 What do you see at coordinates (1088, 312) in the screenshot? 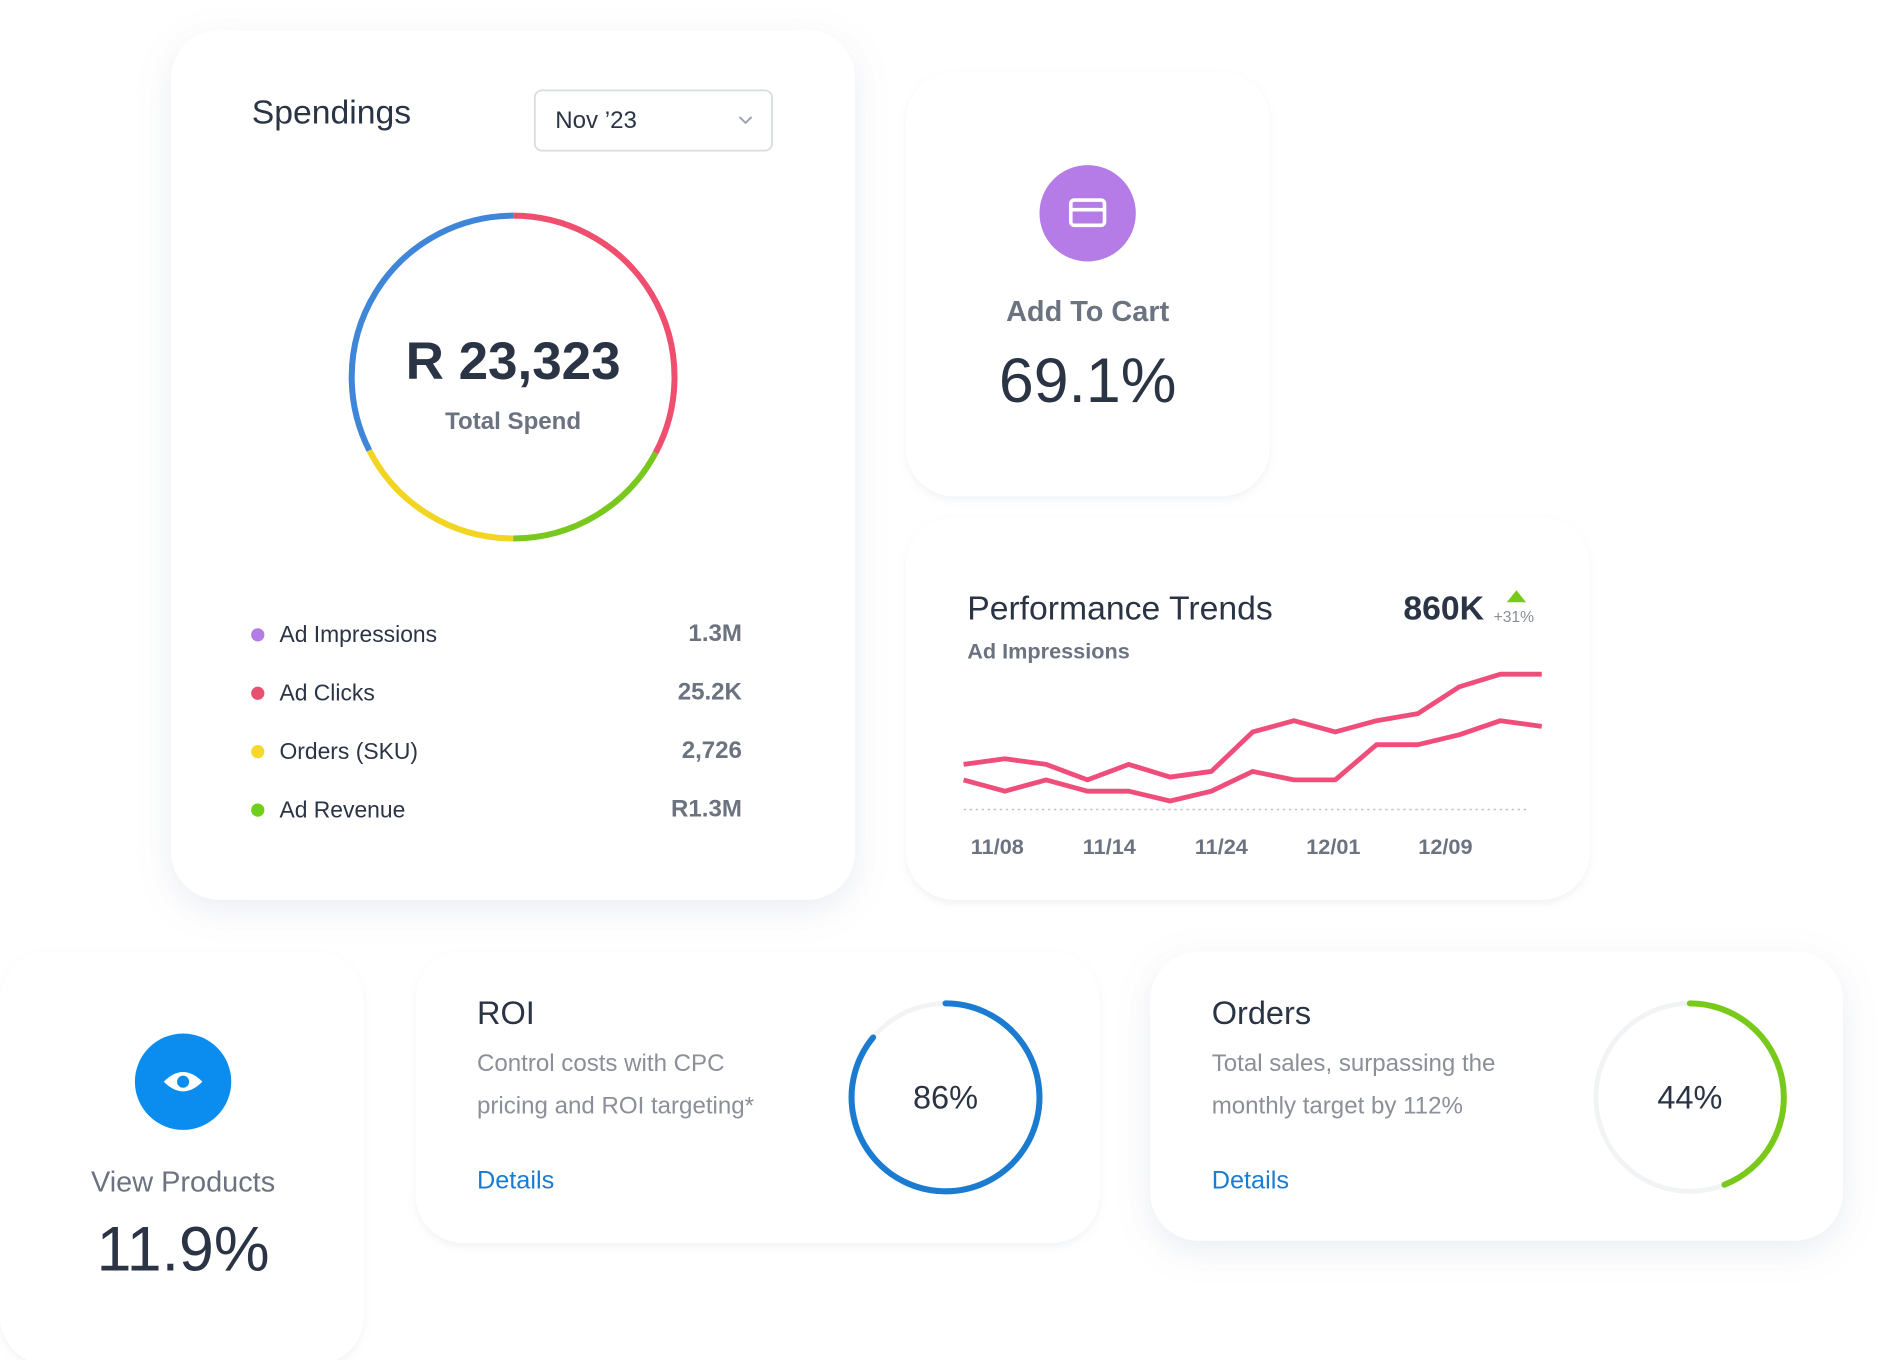
I see `metric-label: Add To Cart` at bounding box center [1088, 312].